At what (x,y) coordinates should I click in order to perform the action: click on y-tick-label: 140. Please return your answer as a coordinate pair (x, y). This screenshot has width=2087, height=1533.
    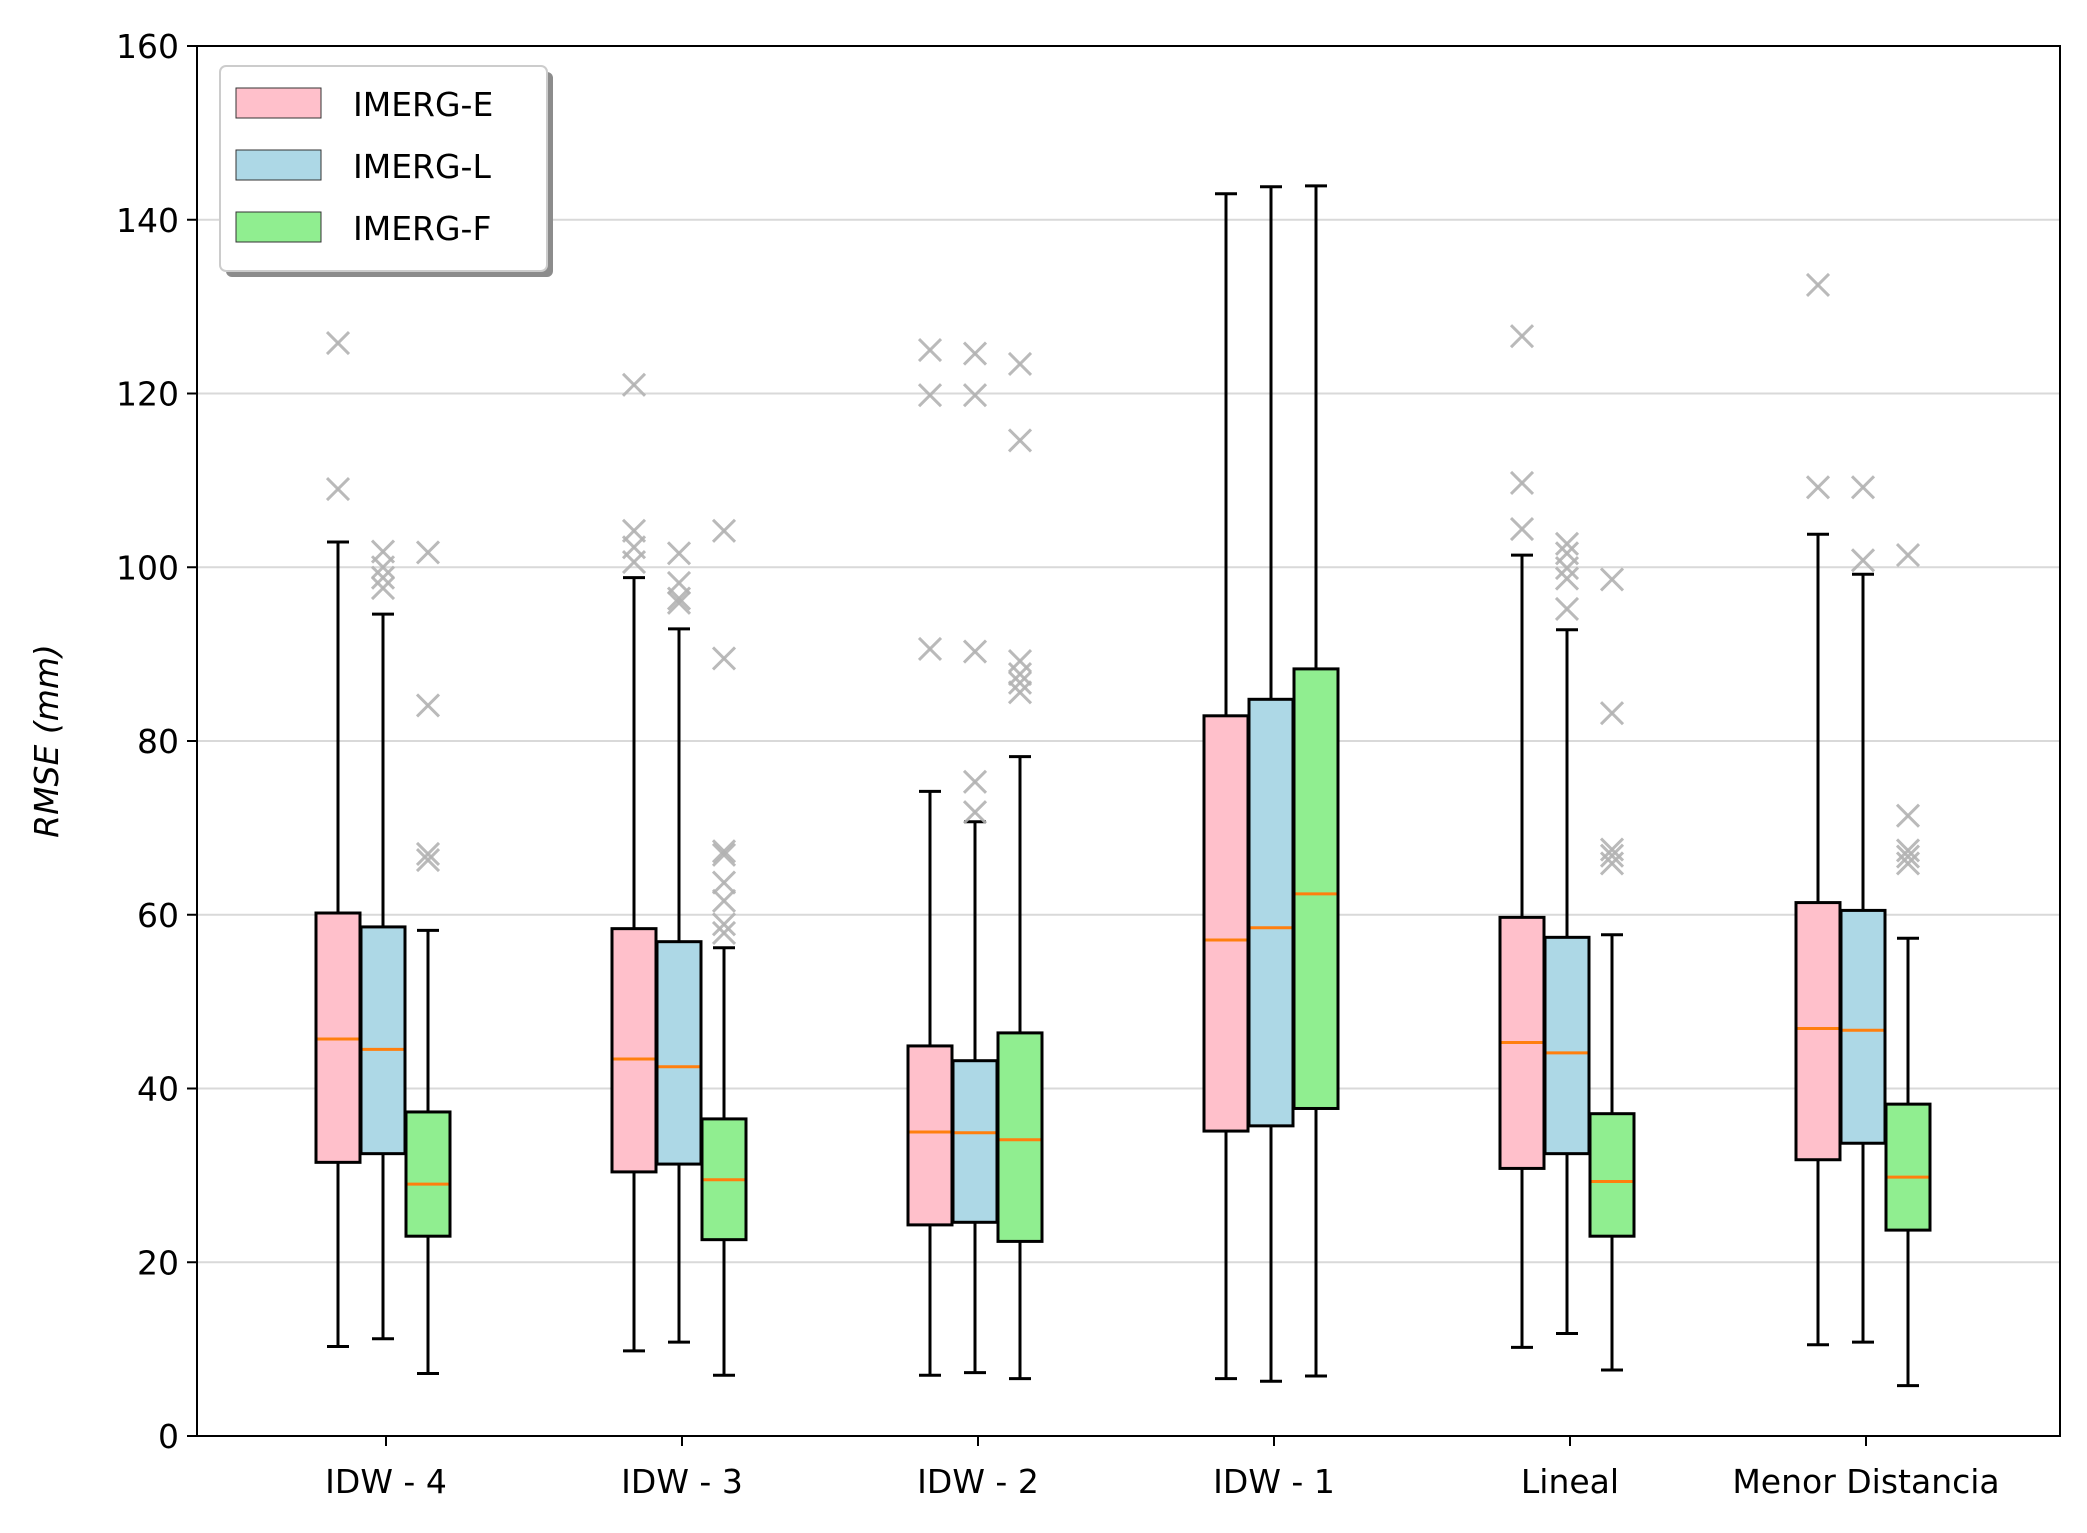
    Looking at the image, I should click on (147, 220).